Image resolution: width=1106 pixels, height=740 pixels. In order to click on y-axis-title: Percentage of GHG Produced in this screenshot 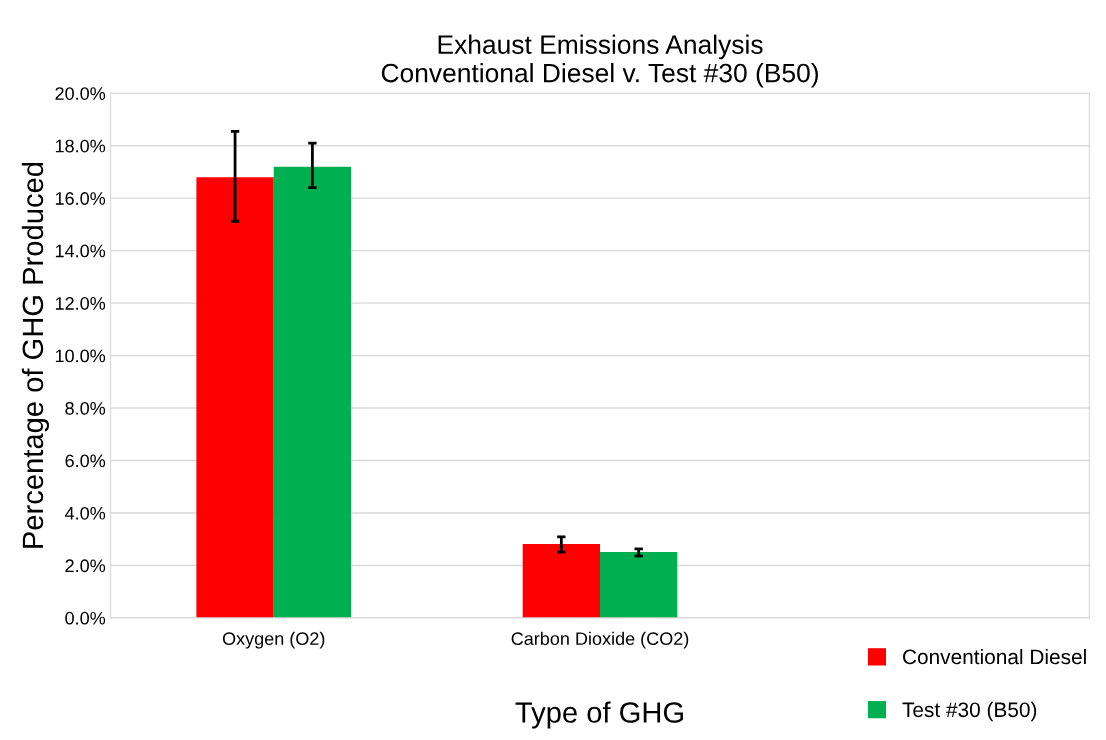, I will do `click(35, 355)`.